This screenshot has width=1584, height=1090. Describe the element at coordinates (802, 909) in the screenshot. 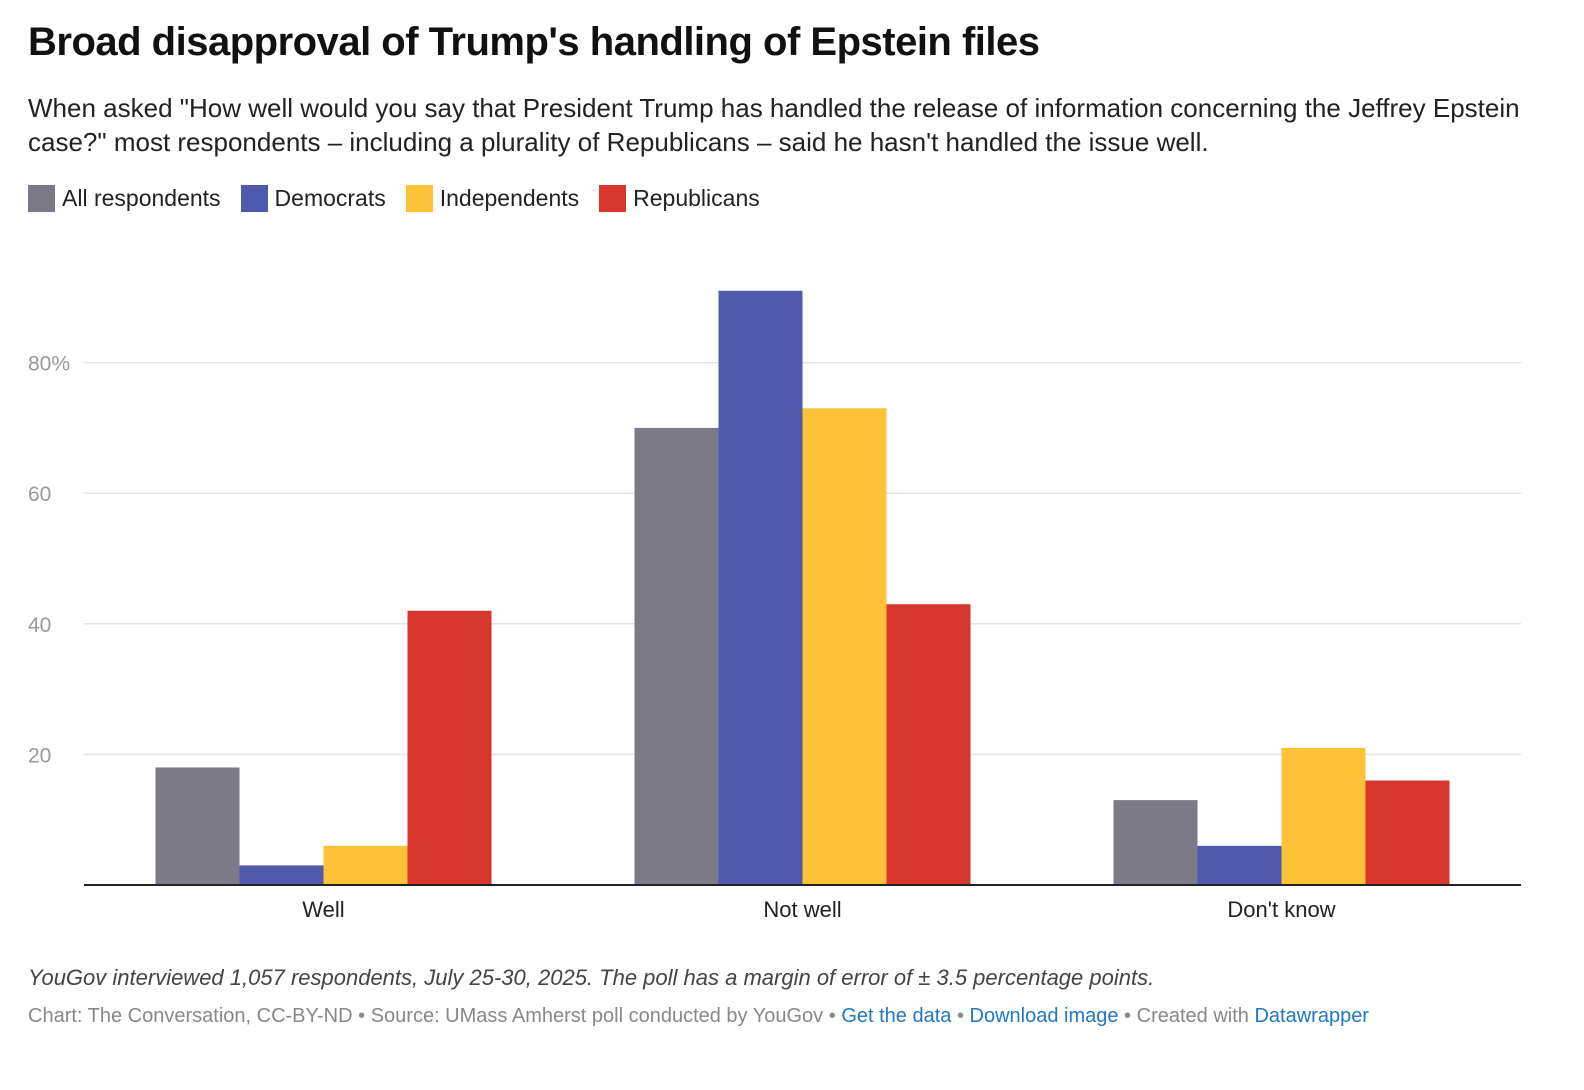

I see `x-tick-label: Not well` at that location.